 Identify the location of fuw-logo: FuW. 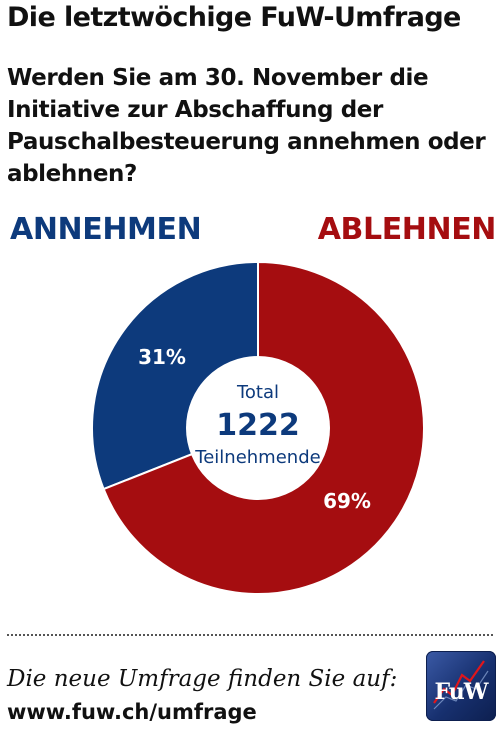
(461, 686).